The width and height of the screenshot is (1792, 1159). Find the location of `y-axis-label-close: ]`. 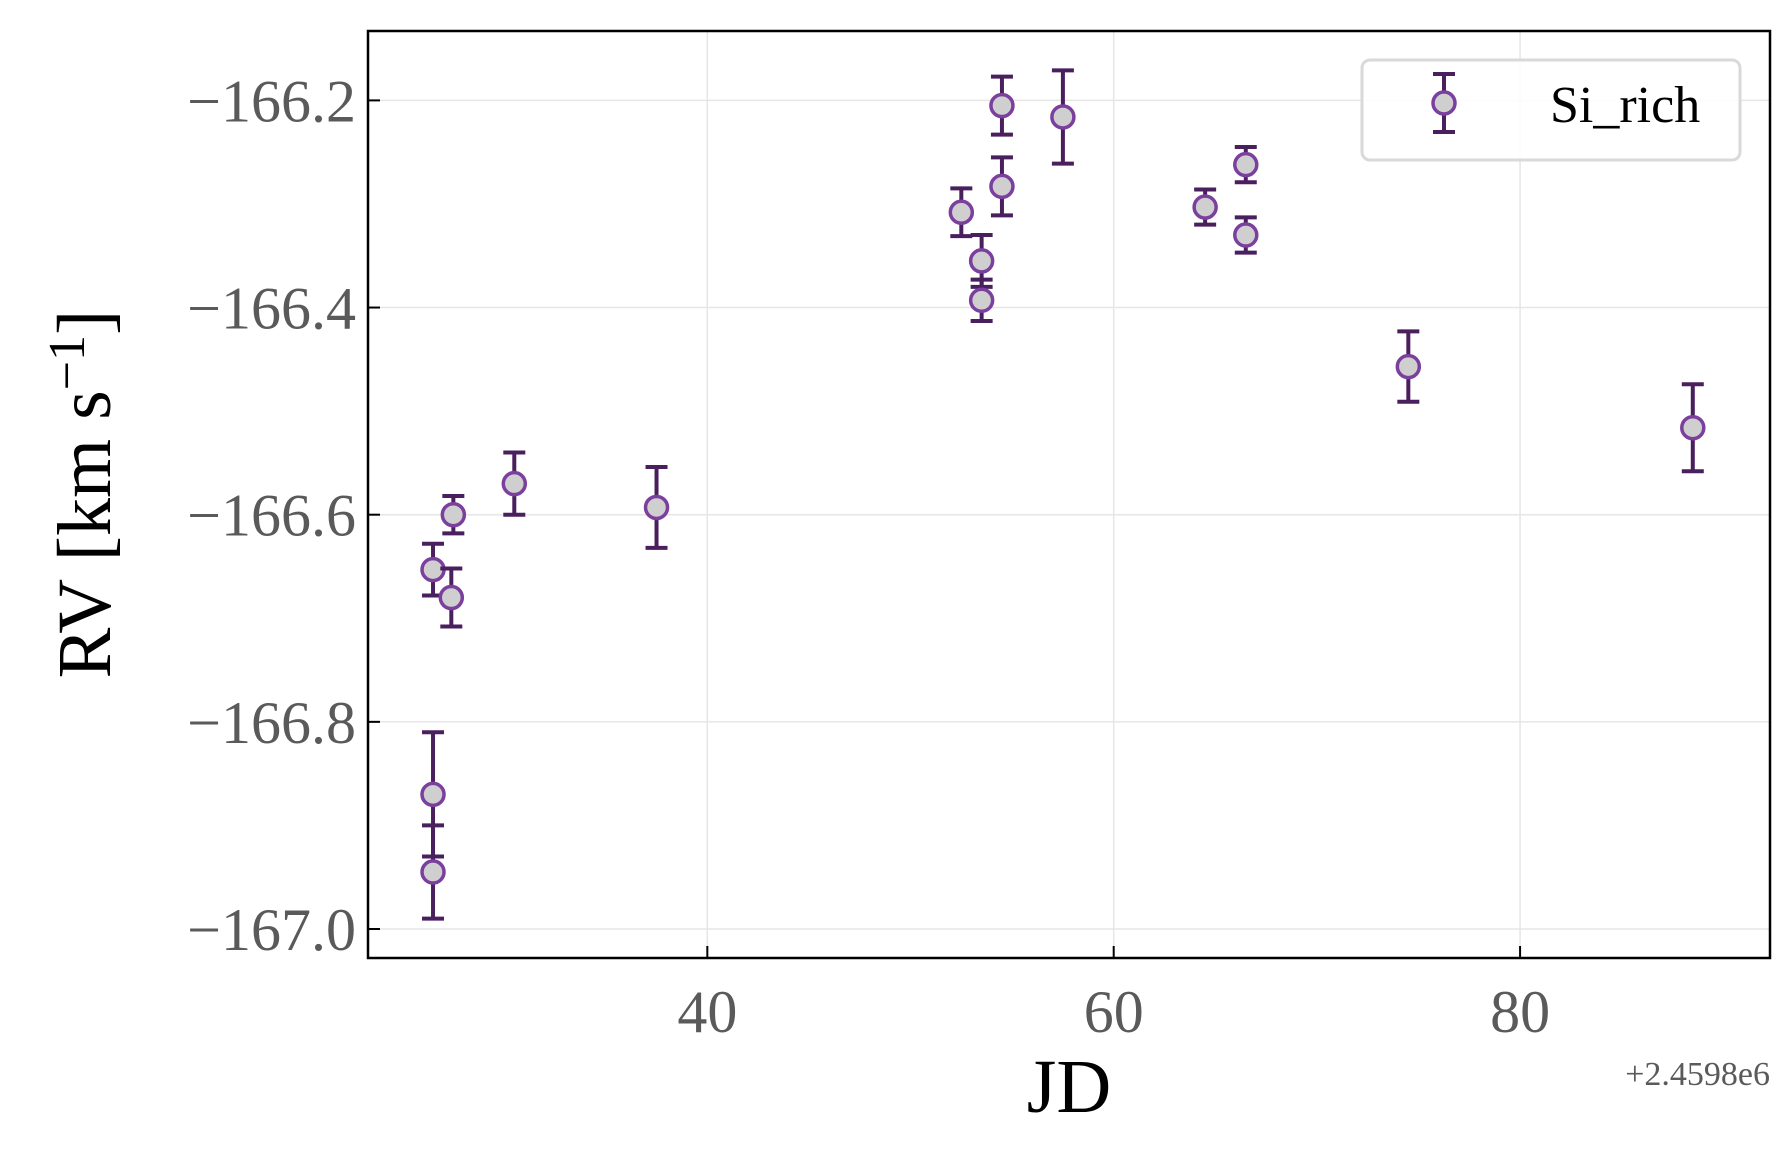

y-axis-label-close: ] is located at coordinates (85, 322).